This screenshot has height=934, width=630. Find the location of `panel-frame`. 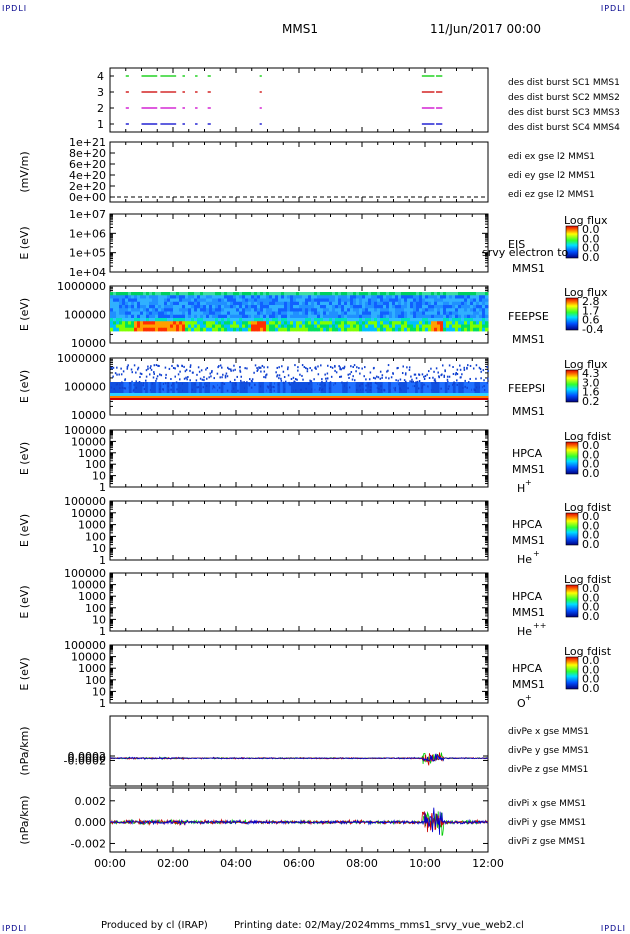

panel-frame is located at coordinates (299, 458).